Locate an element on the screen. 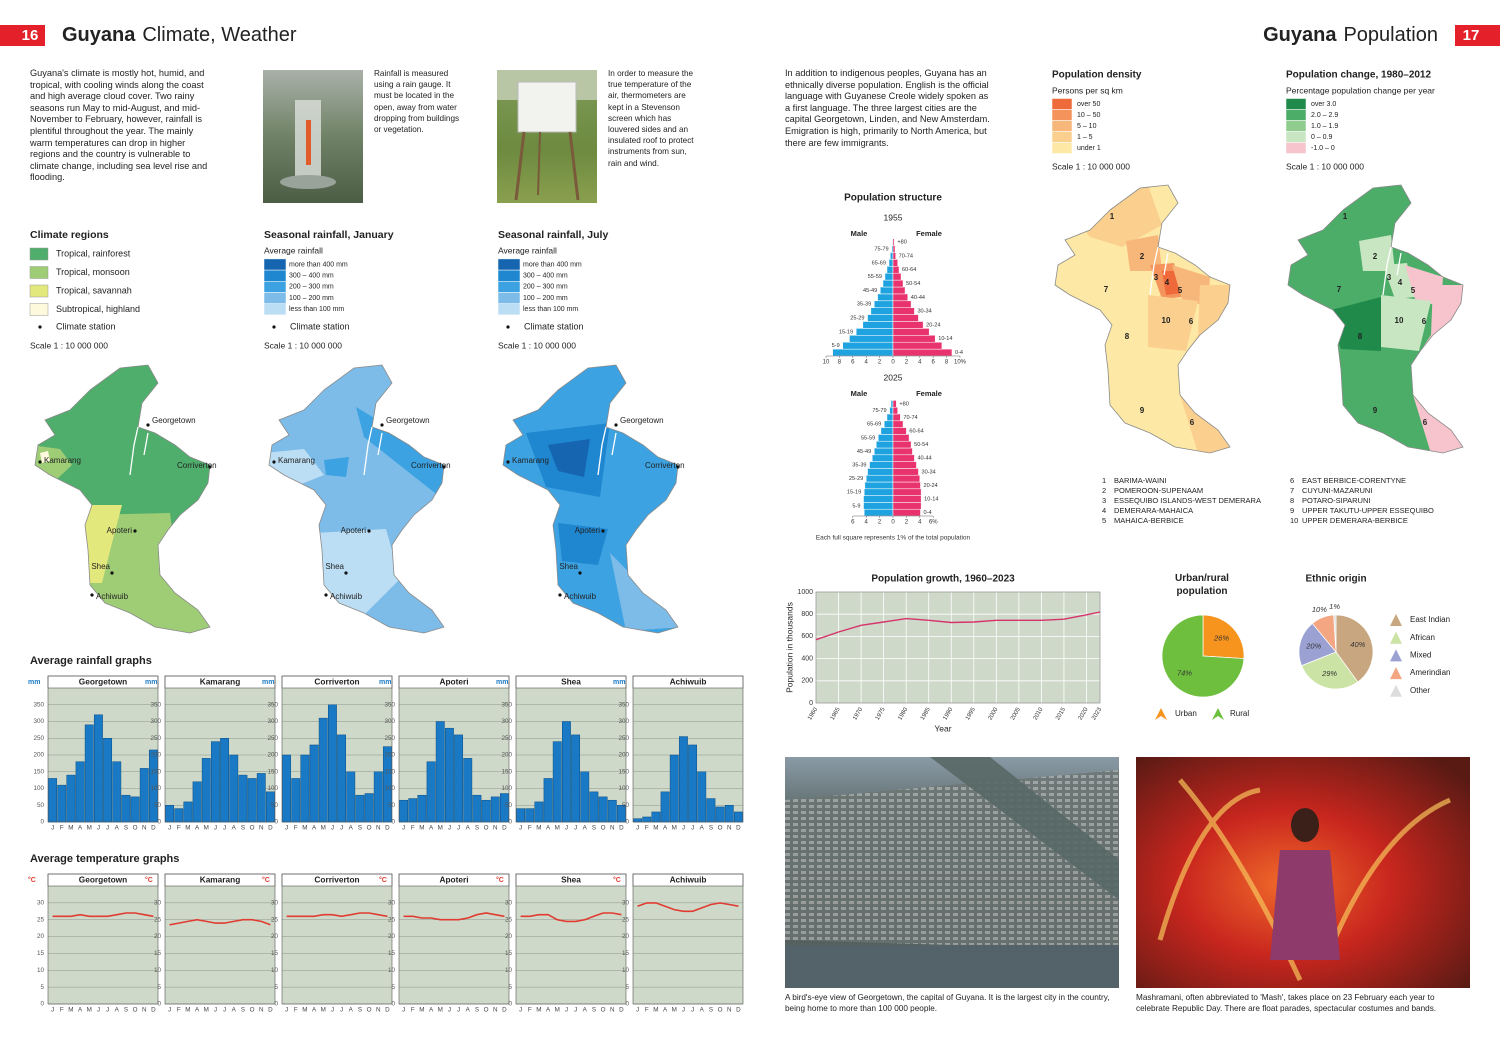 Image resolution: width=1500 pixels, height=1042 pixels. map-land is located at coordinates (122, 499).